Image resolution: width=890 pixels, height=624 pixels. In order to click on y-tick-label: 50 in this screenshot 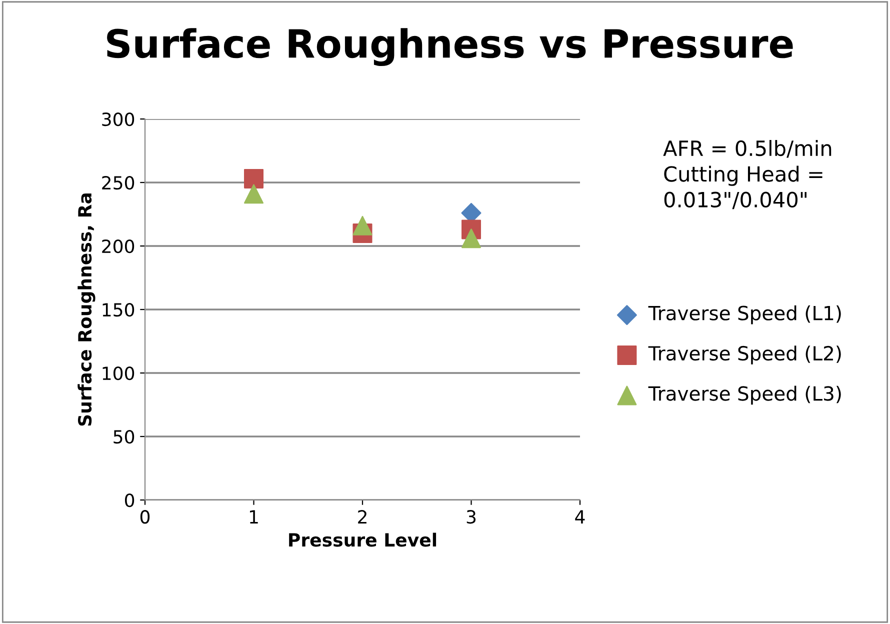, I will do `click(124, 437)`.